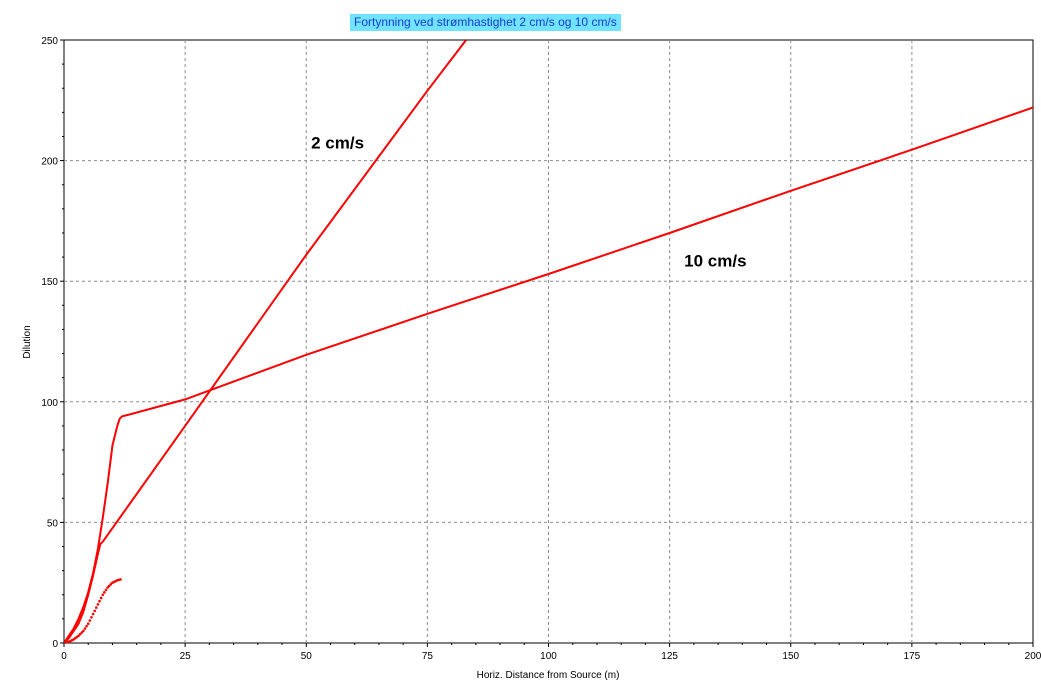 Image resolution: width=1041 pixels, height=682 pixels. I want to click on y-tick-label: 0, so click(55, 644).